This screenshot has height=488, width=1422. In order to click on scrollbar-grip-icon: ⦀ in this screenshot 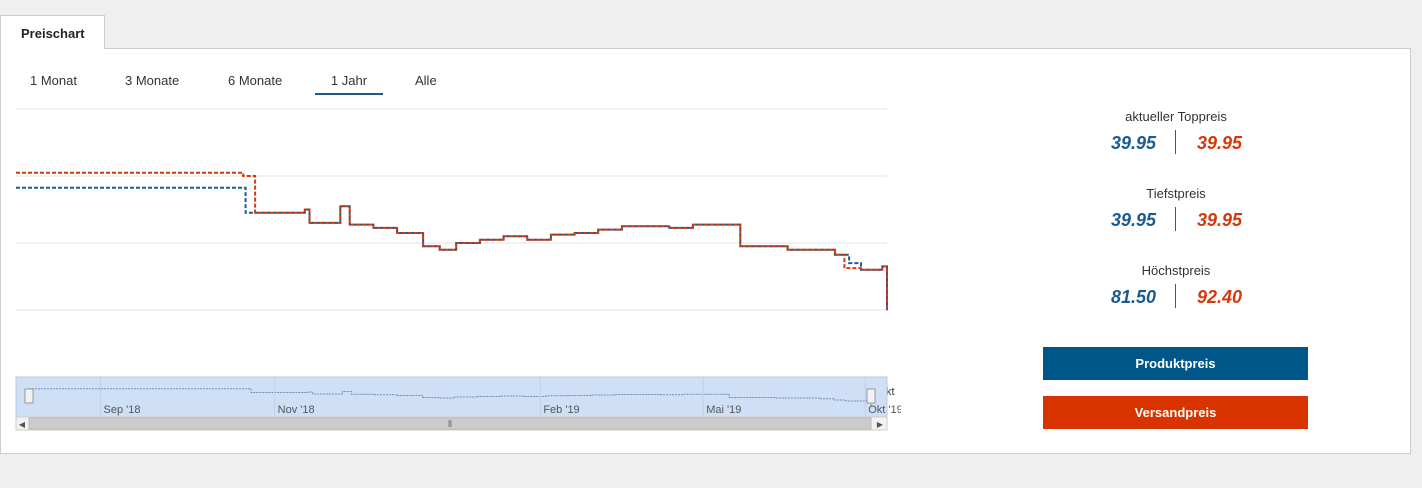, I will do `click(450, 424)`.